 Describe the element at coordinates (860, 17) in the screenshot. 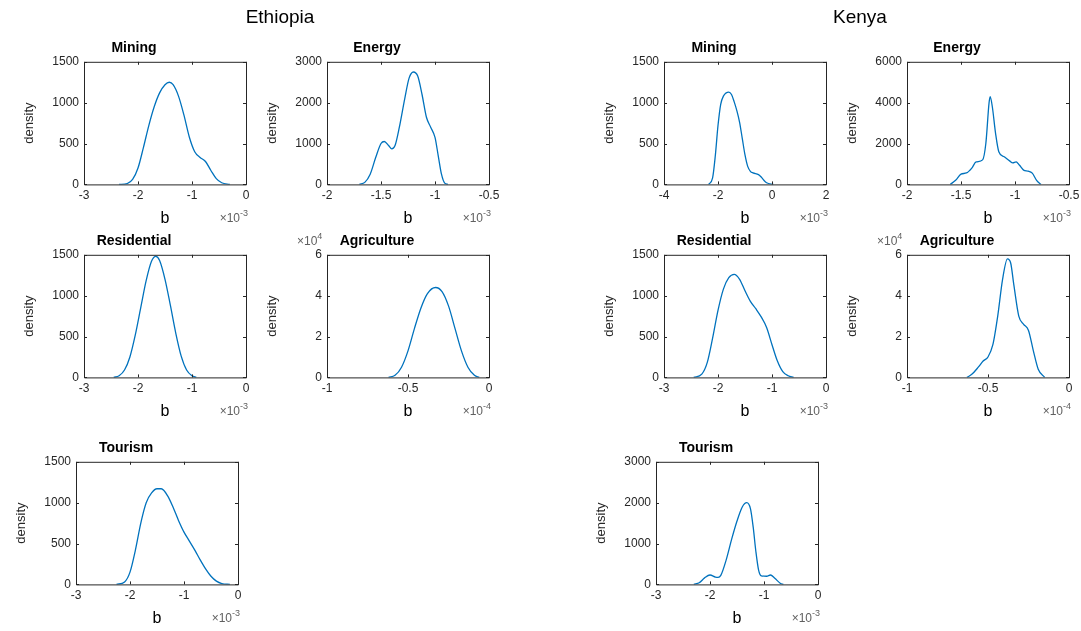

I see `text: Kenya` at that location.